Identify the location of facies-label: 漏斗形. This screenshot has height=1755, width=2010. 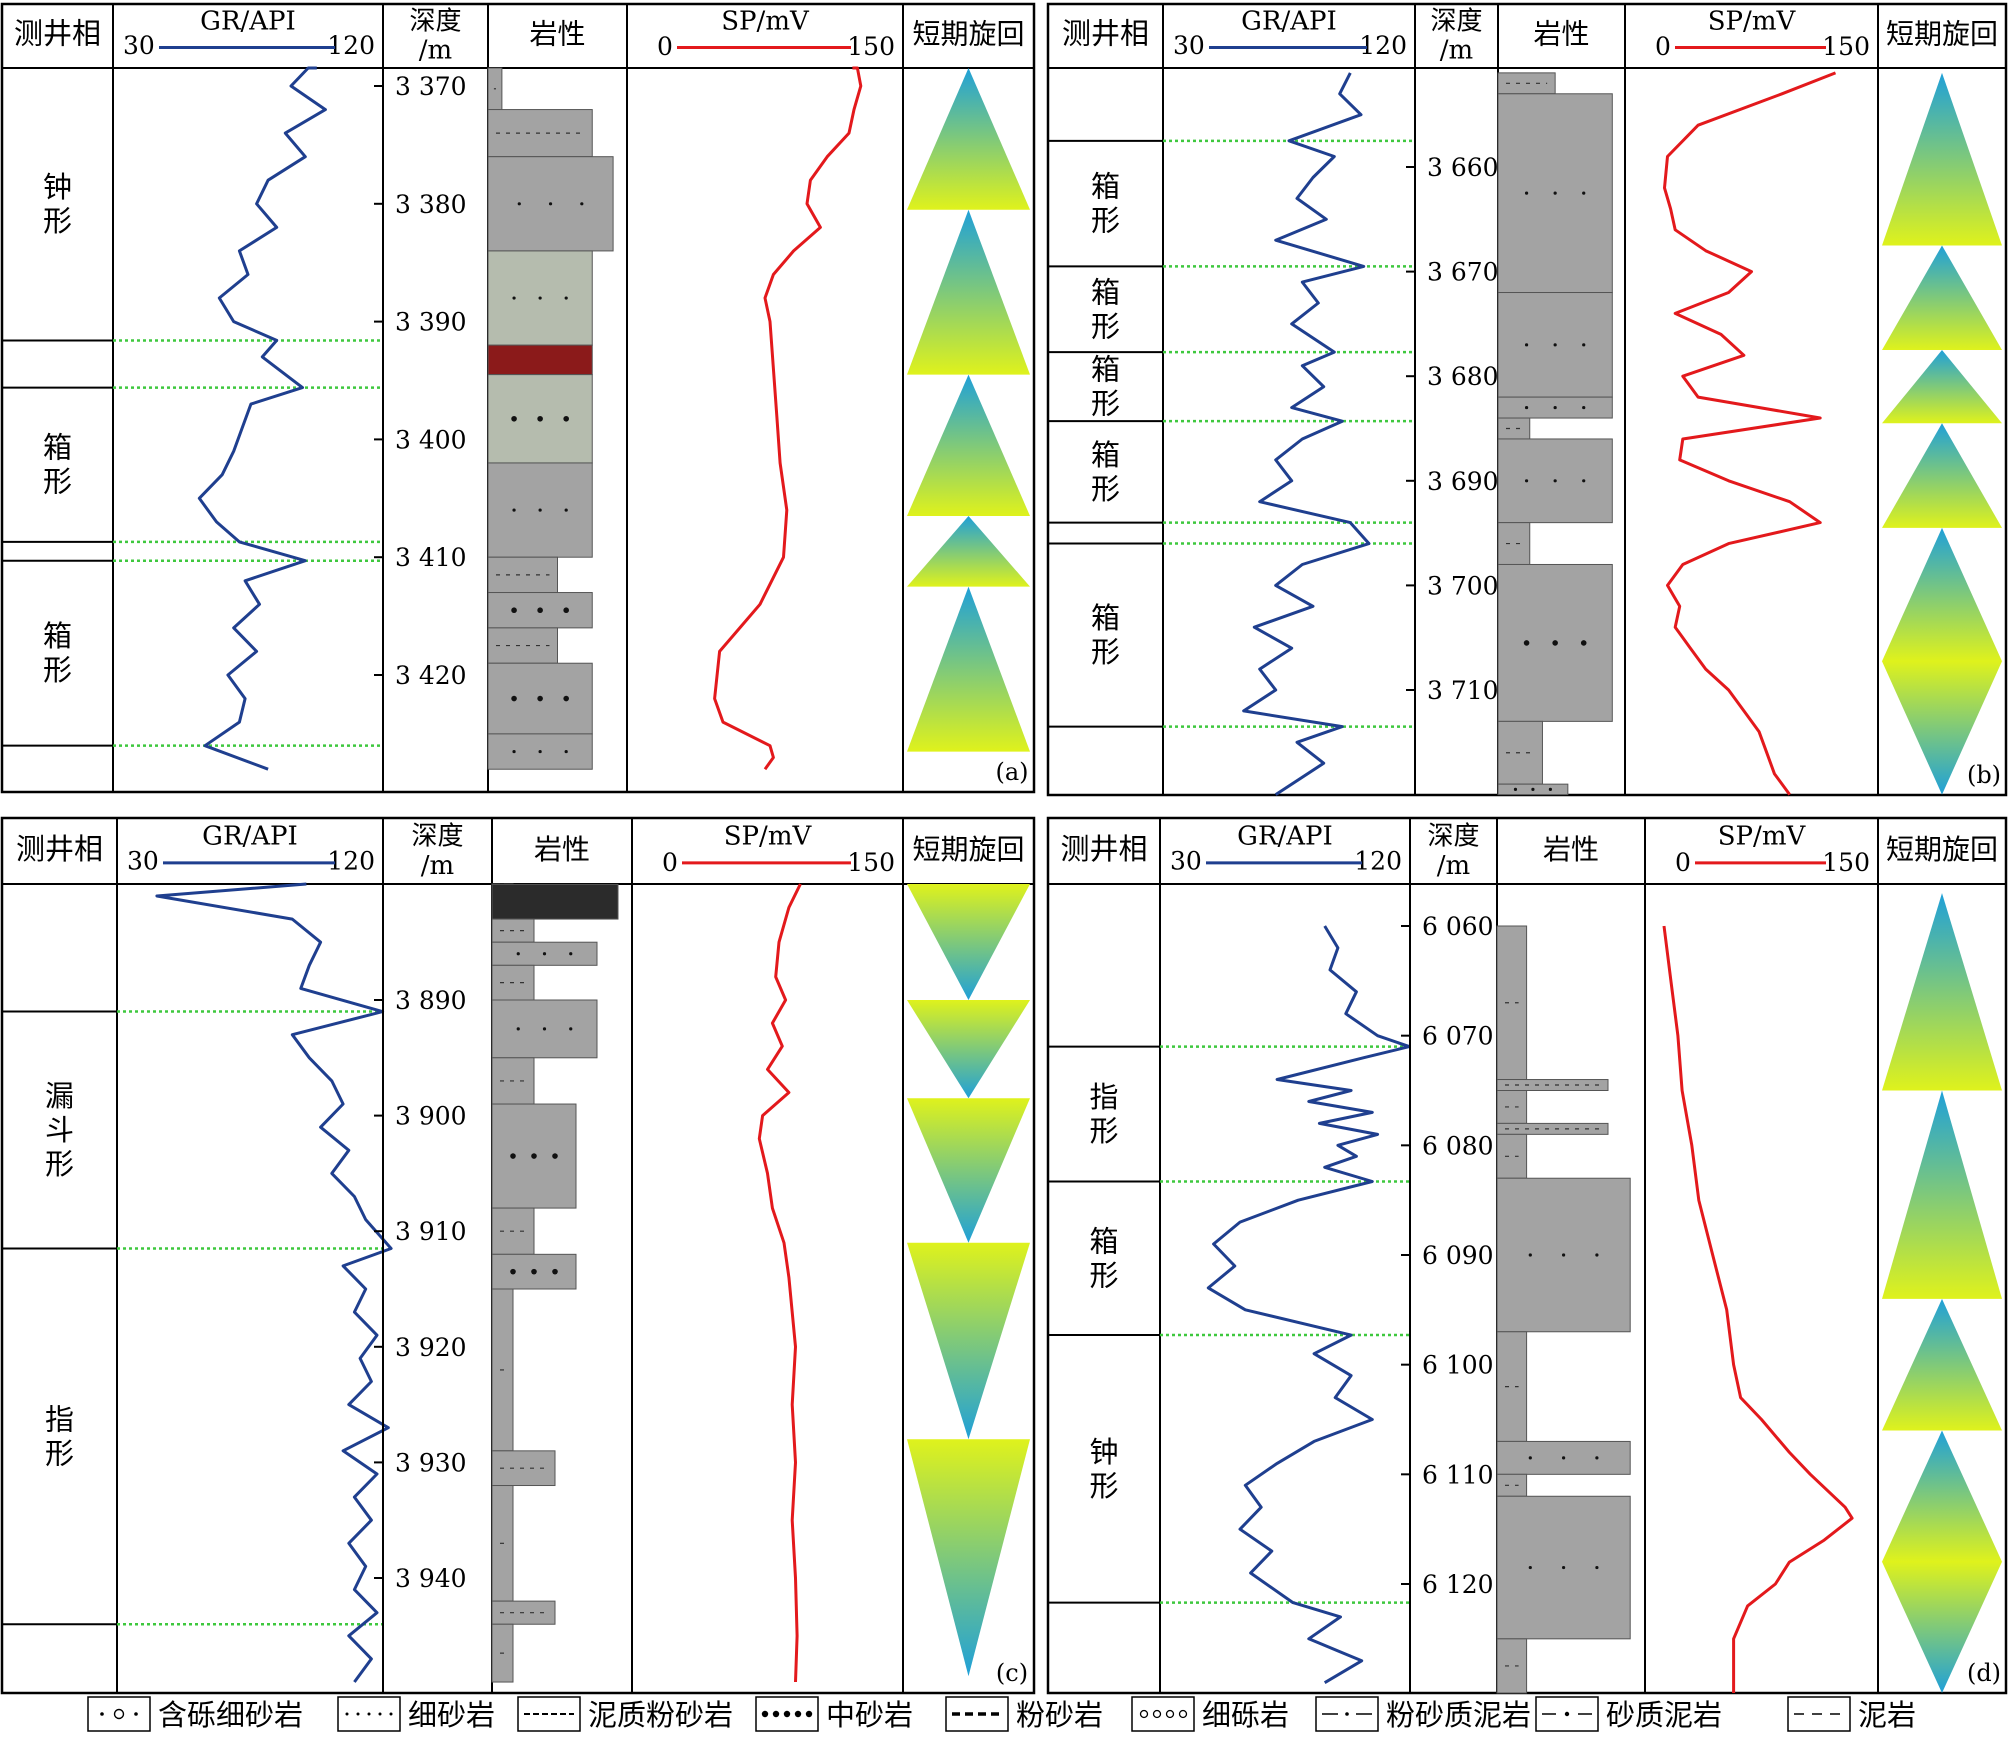
(59, 1130).